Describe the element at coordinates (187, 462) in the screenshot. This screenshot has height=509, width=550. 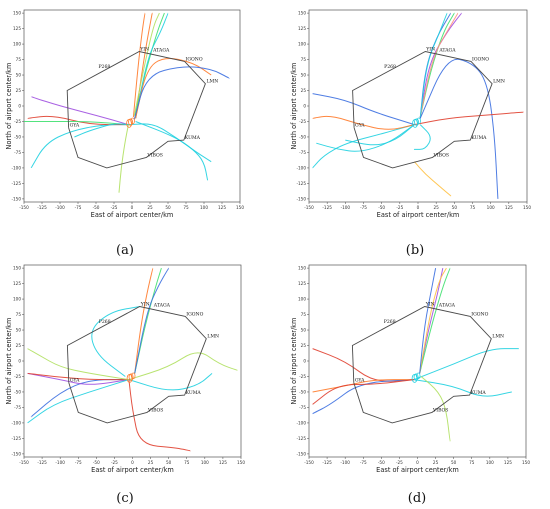
I see `x-tick-label: 75` at that location.